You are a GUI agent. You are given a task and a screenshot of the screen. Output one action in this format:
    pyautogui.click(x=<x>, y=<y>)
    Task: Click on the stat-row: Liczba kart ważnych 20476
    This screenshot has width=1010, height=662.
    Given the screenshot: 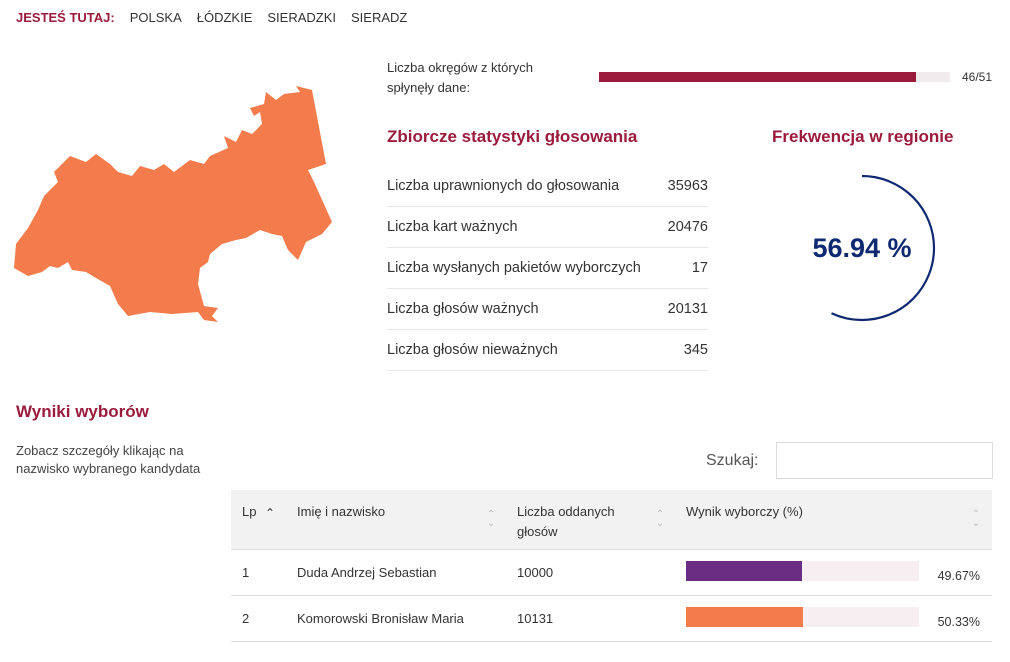 What is the action you would take?
    pyautogui.click(x=547, y=227)
    